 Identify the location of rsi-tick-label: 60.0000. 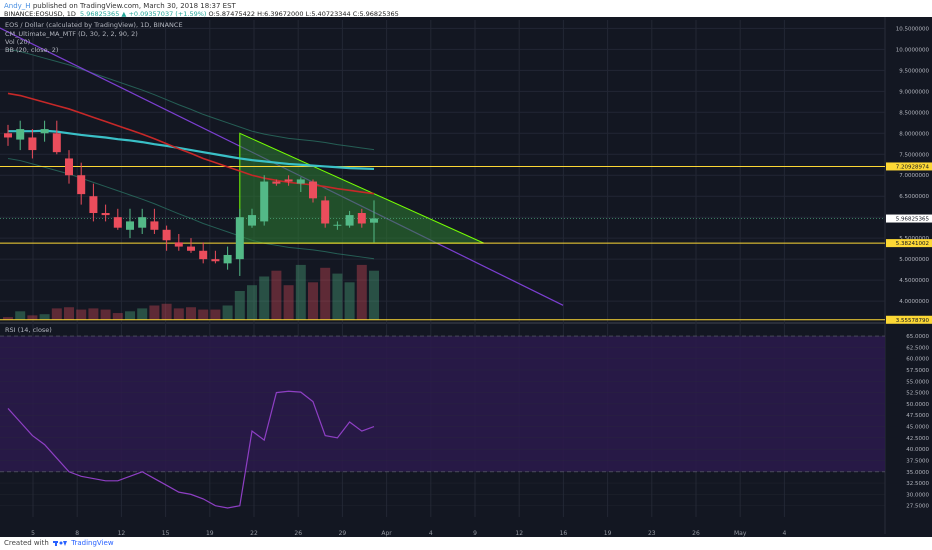
(917, 360).